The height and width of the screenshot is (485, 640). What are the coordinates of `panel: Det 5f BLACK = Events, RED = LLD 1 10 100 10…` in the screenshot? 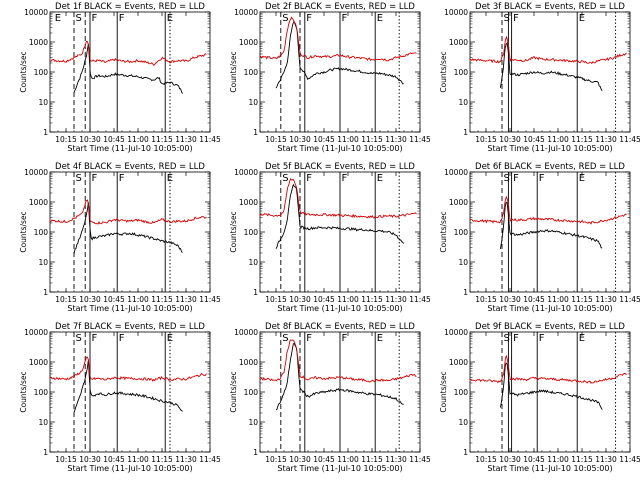 It's located at (330, 237).